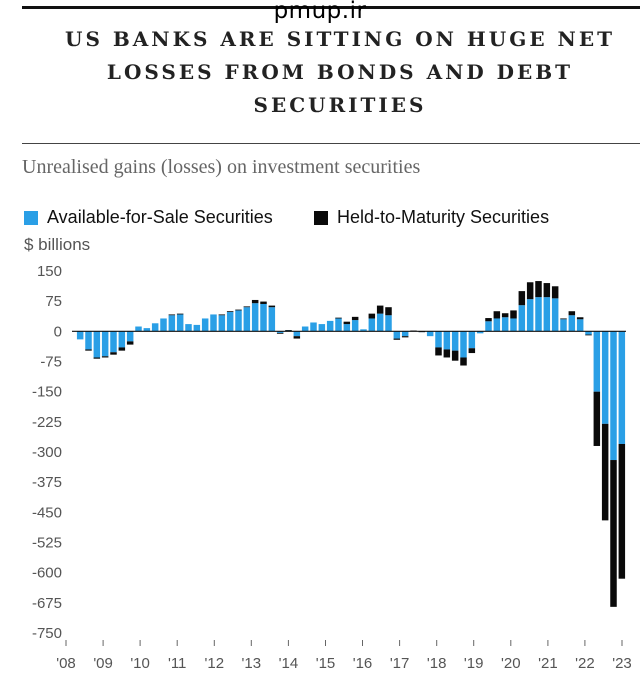  Describe the element at coordinates (49, 271) in the screenshot. I see `y-tick-label: 150` at that location.